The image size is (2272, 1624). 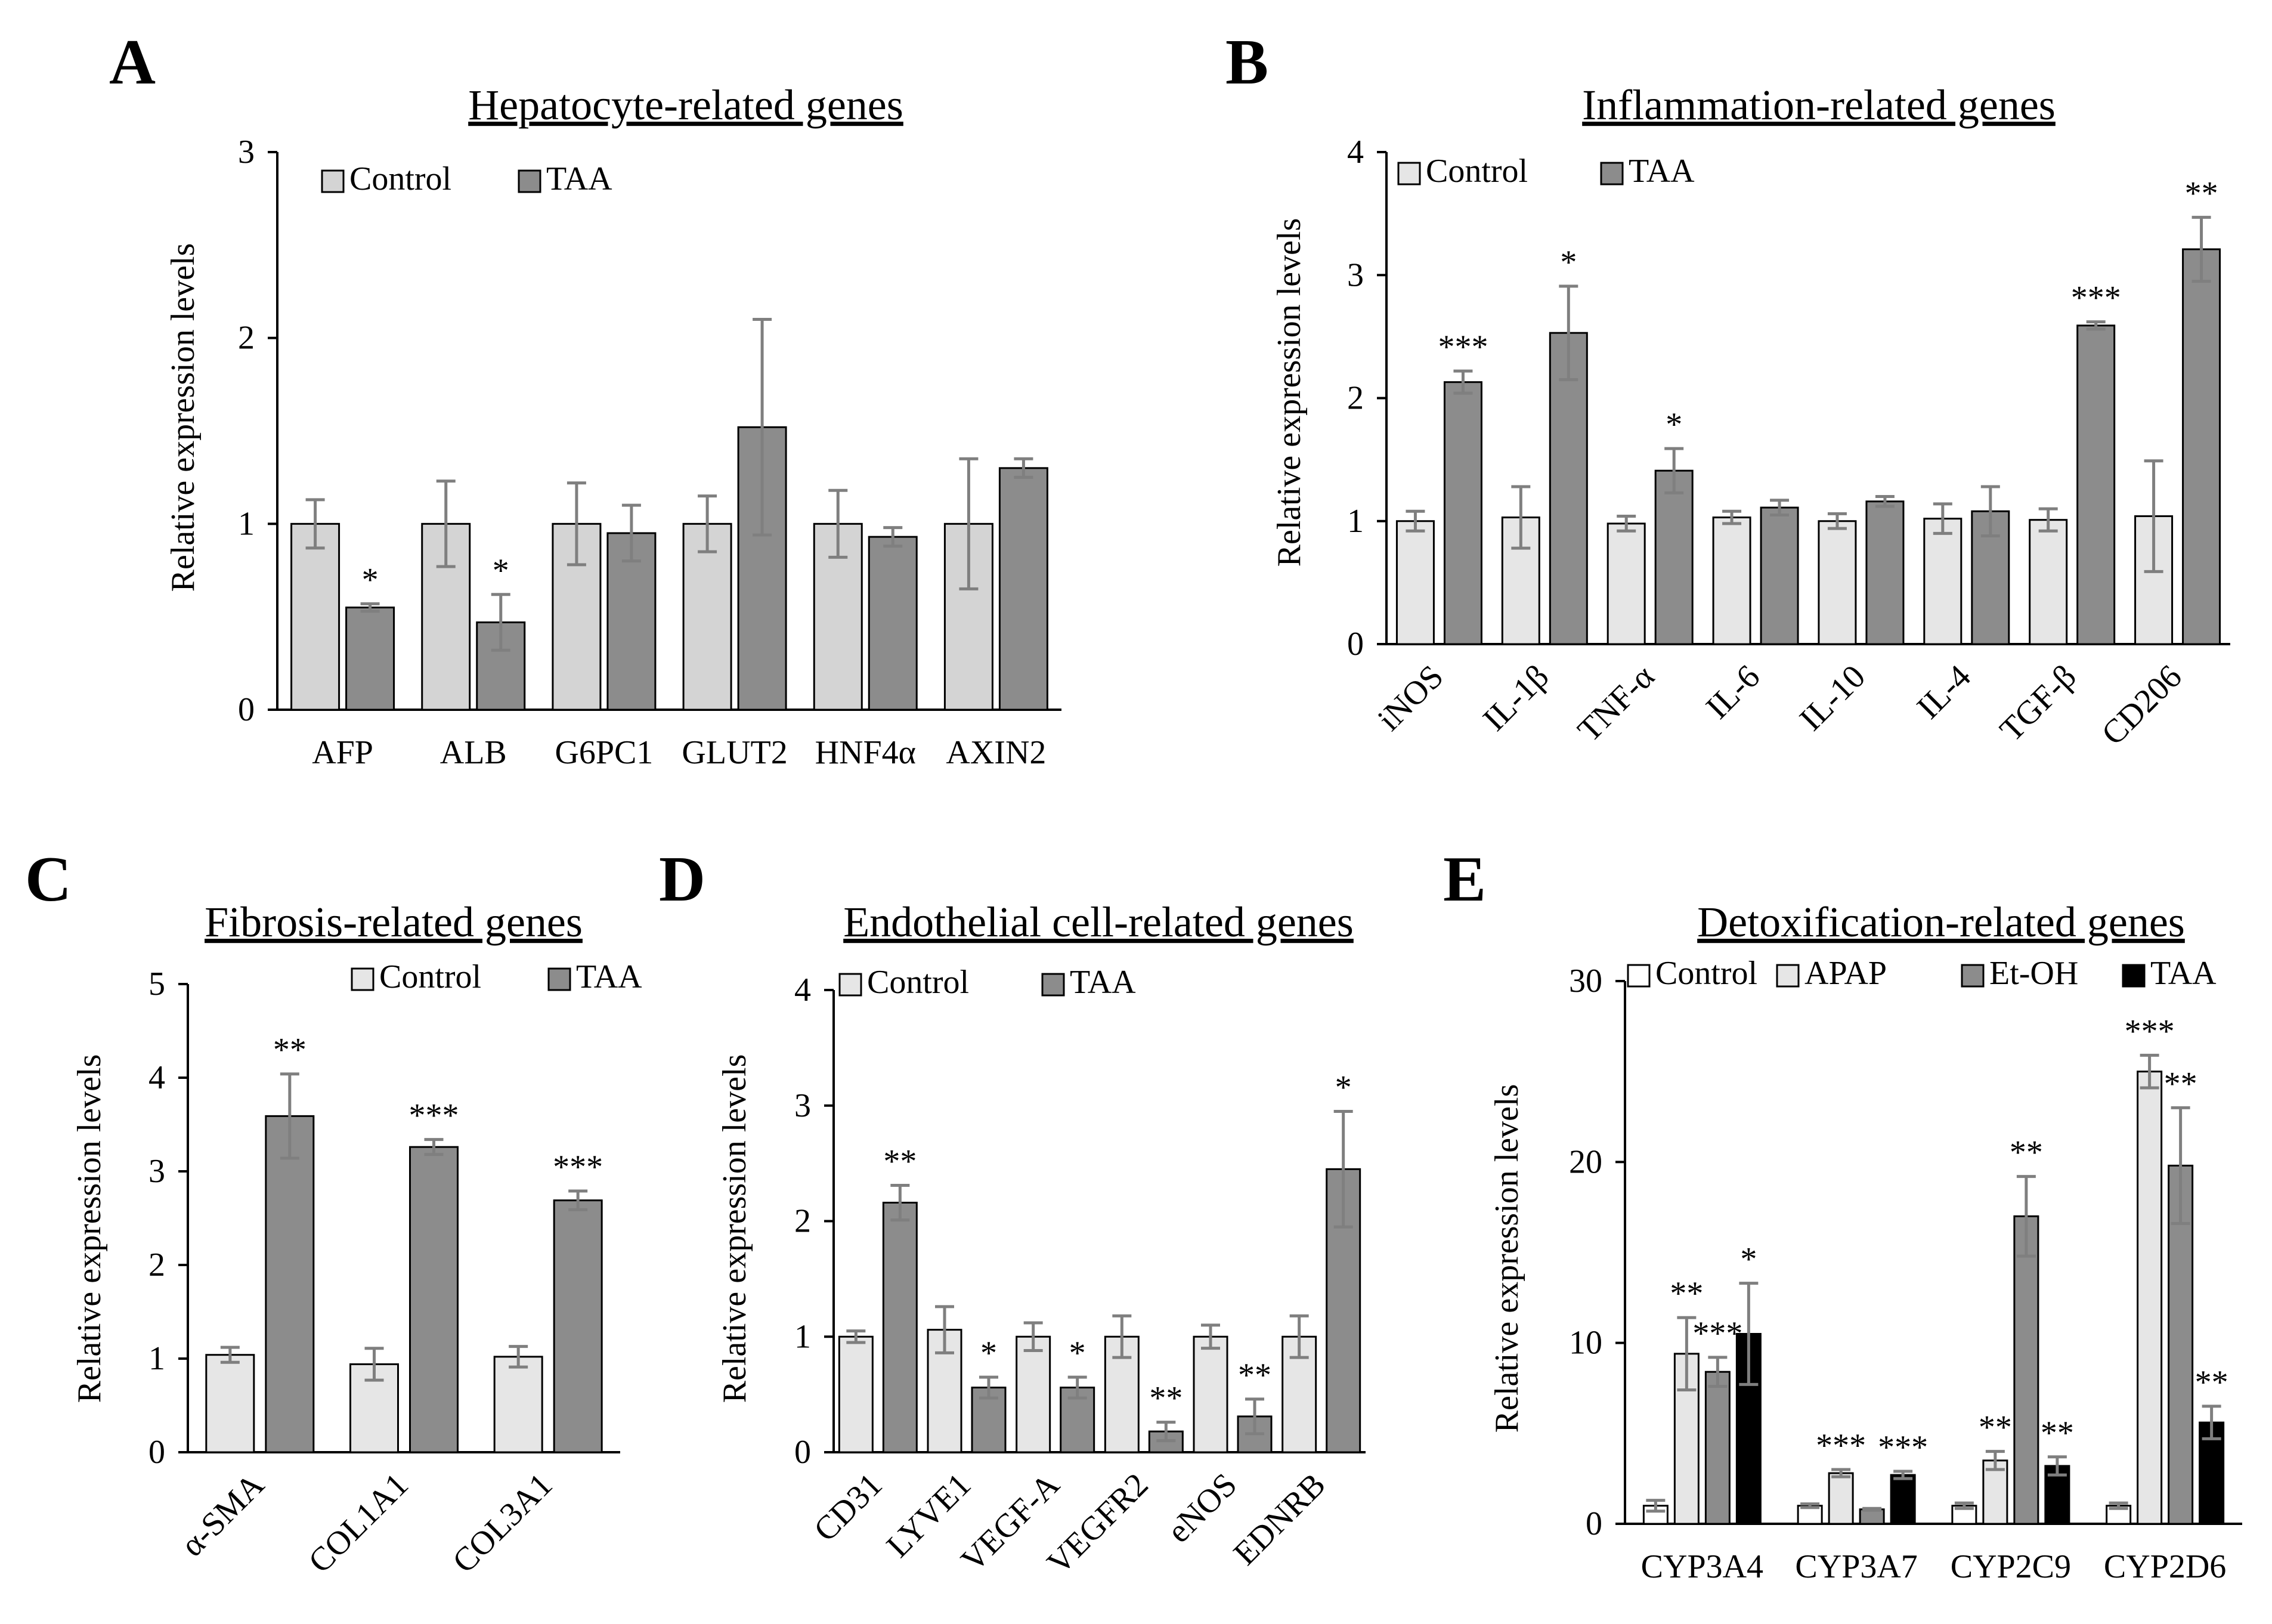 What do you see at coordinates (1202, 1508) in the screenshot?
I see `category-label: eNOS` at bounding box center [1202, 1508].